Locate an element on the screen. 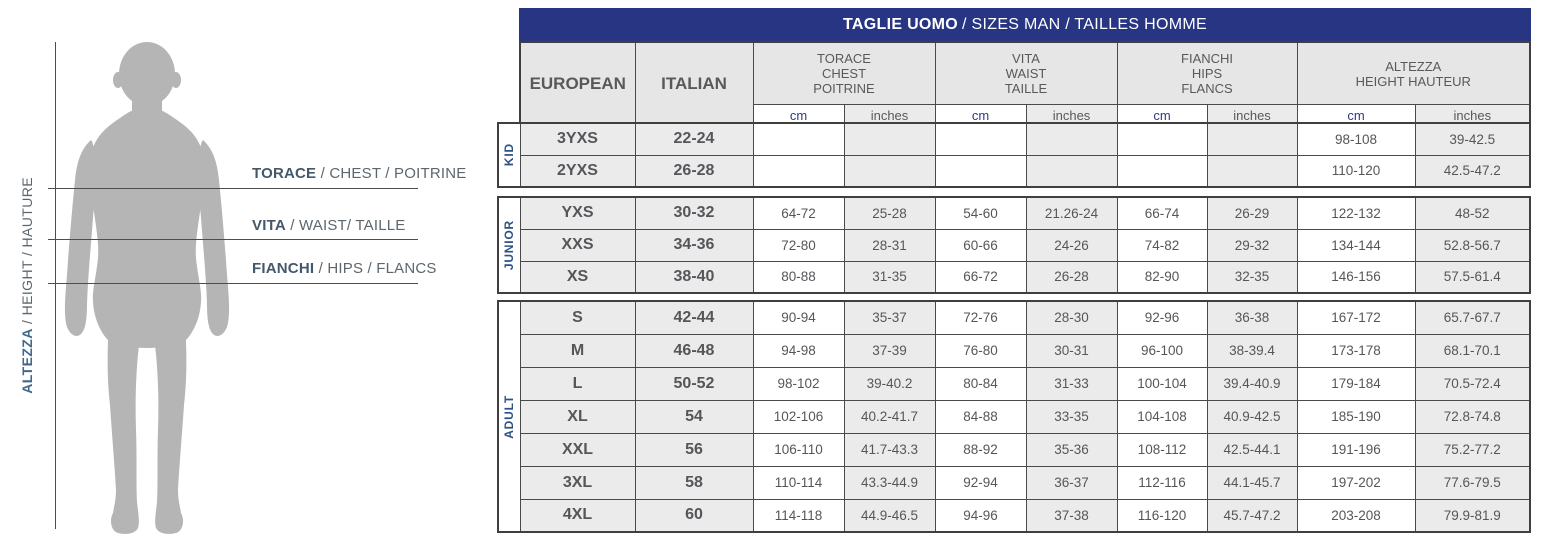  measure-cell-cm: 76-80 is located at coordinates (980, 350).